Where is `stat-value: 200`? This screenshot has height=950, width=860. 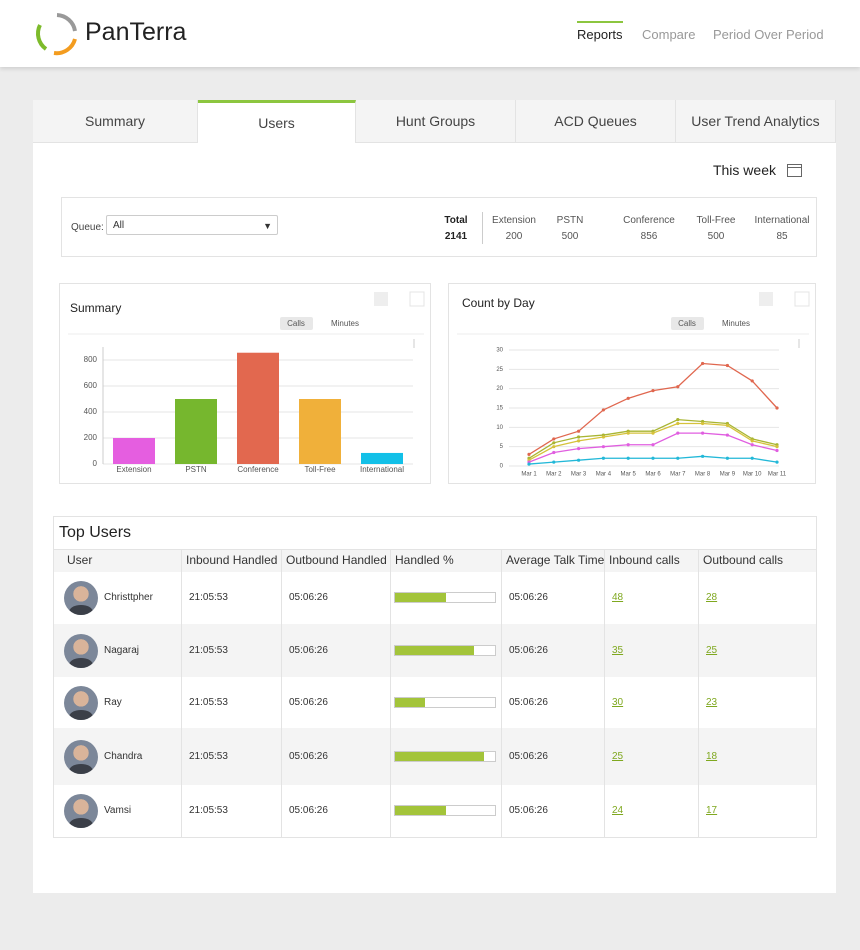
stat-value: 200 is located at coordinates (514, 236).